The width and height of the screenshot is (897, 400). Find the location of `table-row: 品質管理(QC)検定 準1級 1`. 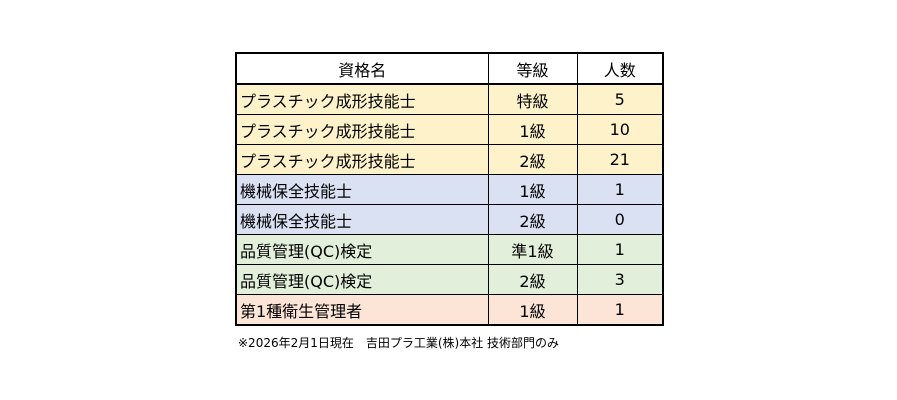

table-row: 品質管理(QC)検定 準1級 1 is located at coordinates (449, 249).